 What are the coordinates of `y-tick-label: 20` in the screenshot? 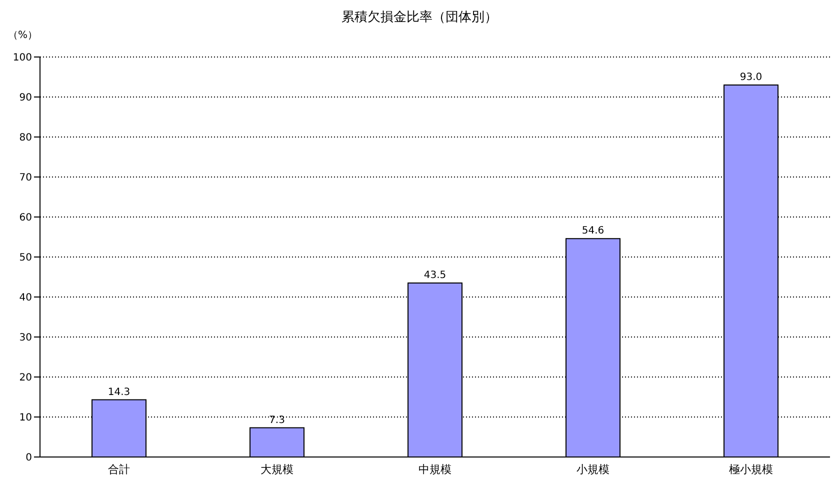 It's located at (25, 378).